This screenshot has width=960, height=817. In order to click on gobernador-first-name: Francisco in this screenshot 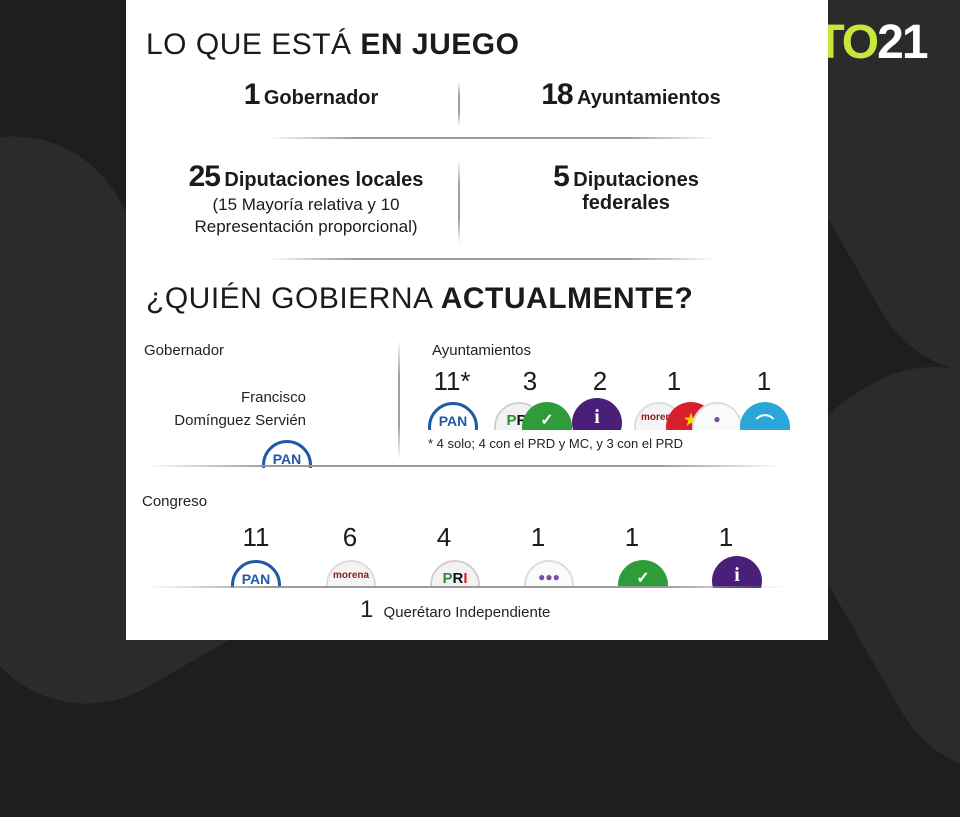, I will do `click(273, 397)`.